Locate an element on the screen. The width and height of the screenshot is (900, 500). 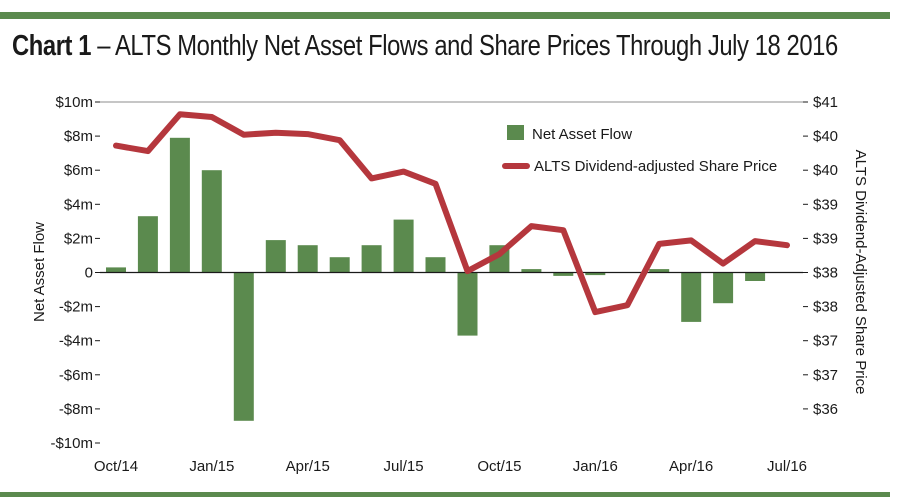
x-tick-label: Jan/16 is located at coordinates (595, 466).